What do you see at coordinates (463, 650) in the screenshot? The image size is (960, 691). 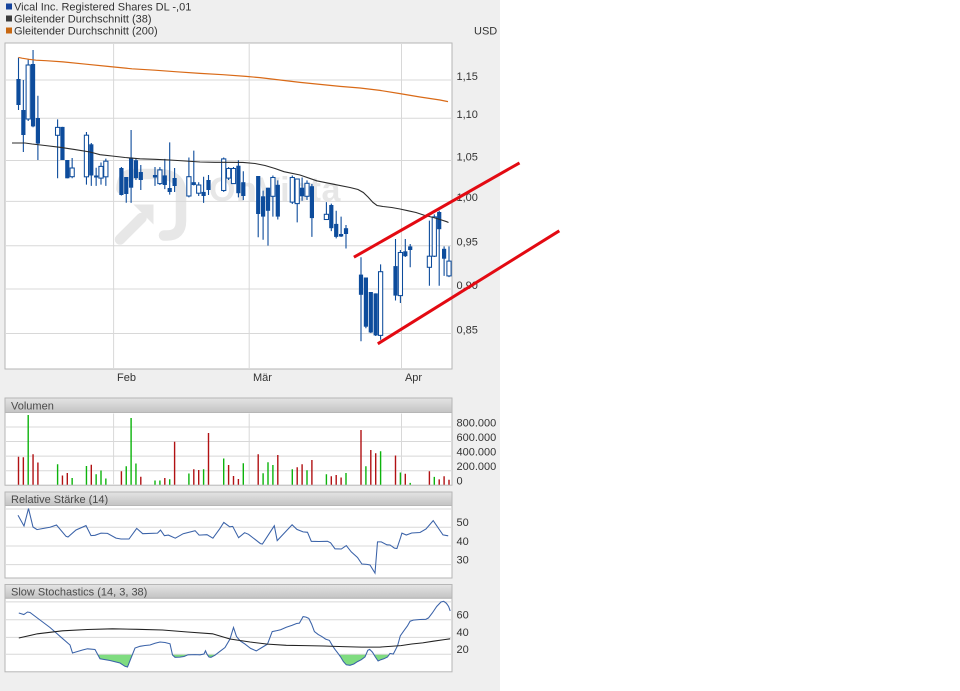 I see `svg-text: 20` at bounding box center [463, 650].